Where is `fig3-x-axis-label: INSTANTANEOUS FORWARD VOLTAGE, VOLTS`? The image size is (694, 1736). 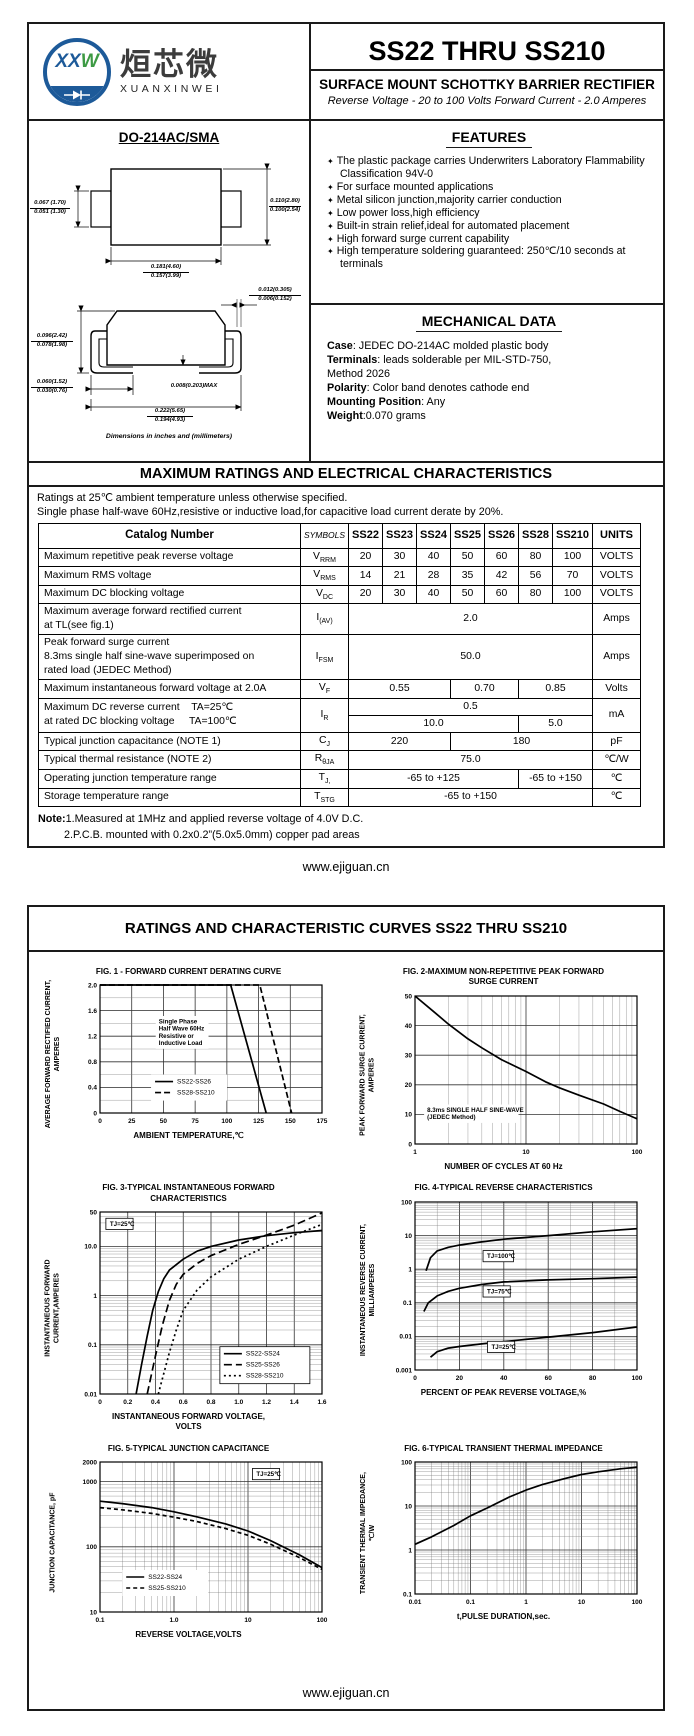
fig3-x-axis-label: INSTANTANEOUS FORWARD VOLTAGE, VOLTS is located at coordinates (188, 1421).